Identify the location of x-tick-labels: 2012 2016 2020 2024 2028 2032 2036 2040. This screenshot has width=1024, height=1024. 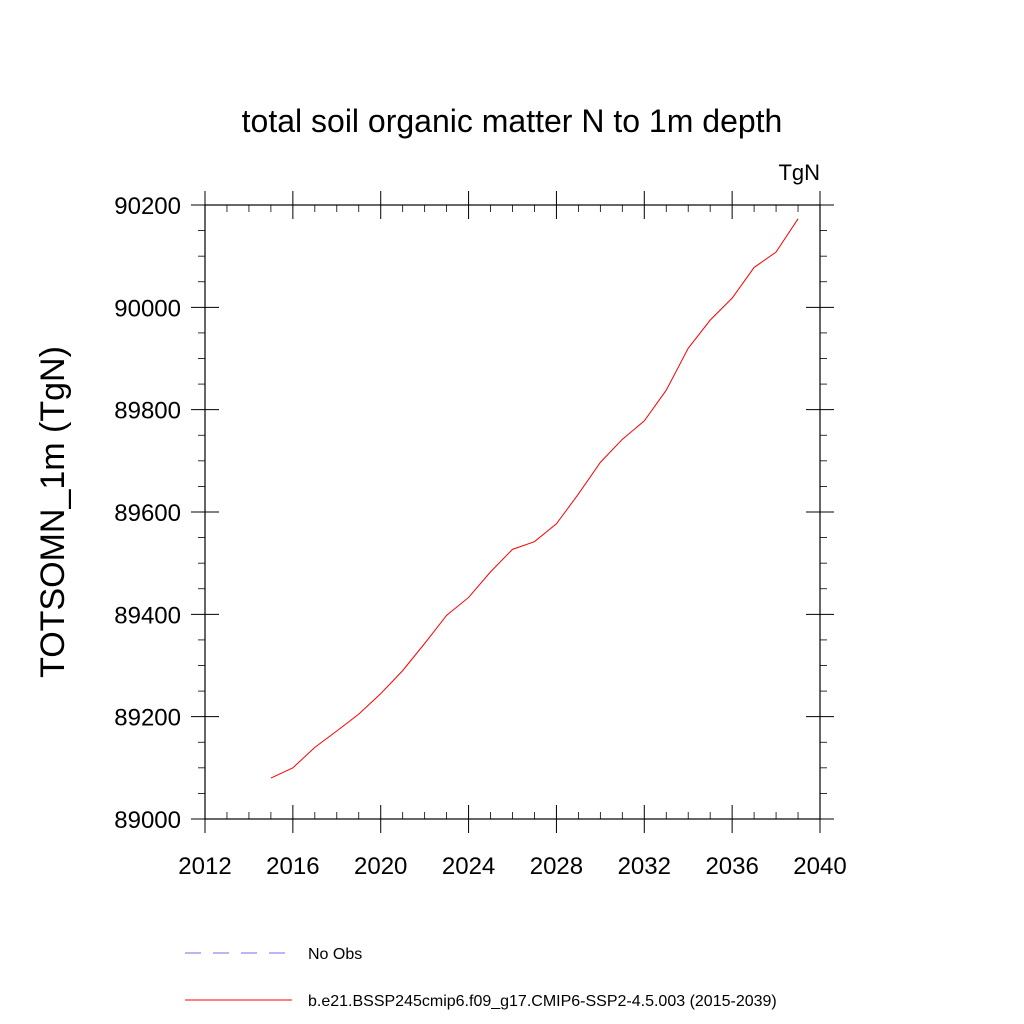
(512, 866).